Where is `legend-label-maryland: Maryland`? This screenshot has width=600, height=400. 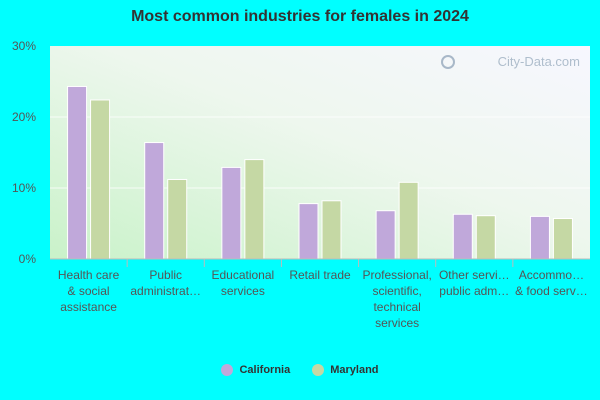
legend-label-maryland: Maryland is located at coordinates (354, 370).